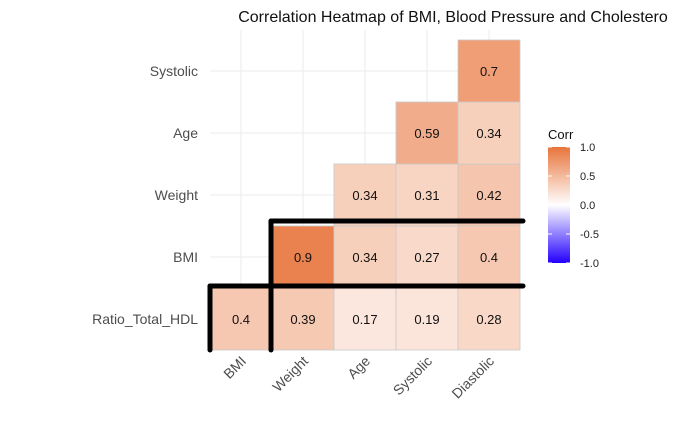 This screenshot has width=685, height=423. What do you see at coordinates (176, 195) in the screenshot?
I see `y-tick-label: Weight` at bounding box center [176, 195].